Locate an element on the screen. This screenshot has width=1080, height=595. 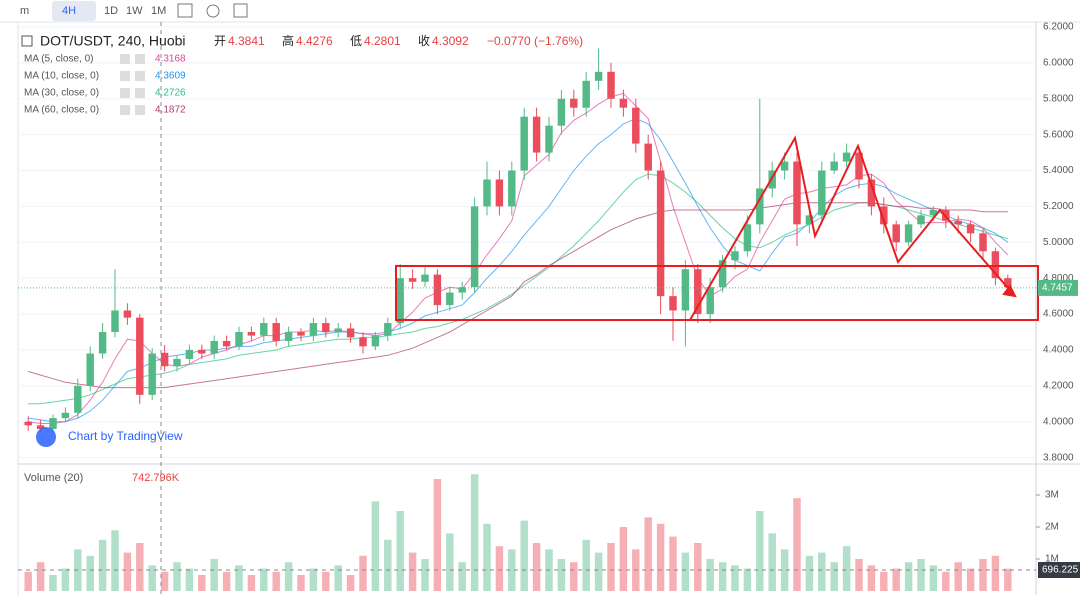
ma-value: 4.3609 is located at coordinates (170, 76).